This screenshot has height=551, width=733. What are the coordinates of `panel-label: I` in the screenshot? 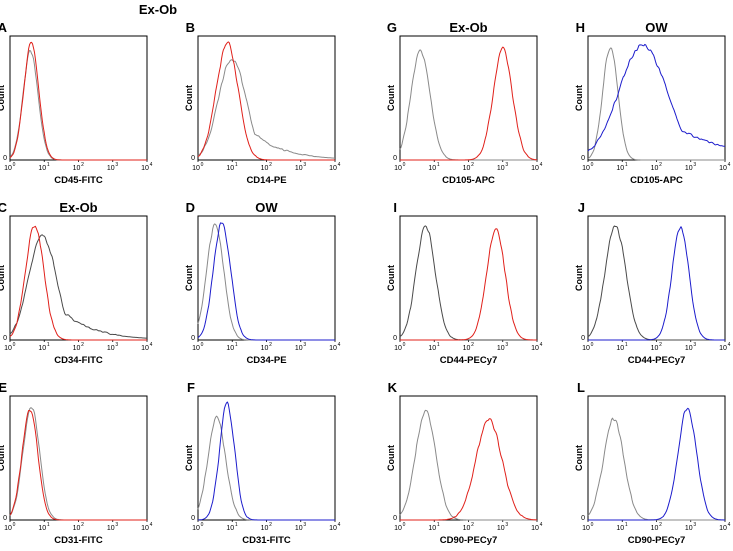 It's located at (395, 207).